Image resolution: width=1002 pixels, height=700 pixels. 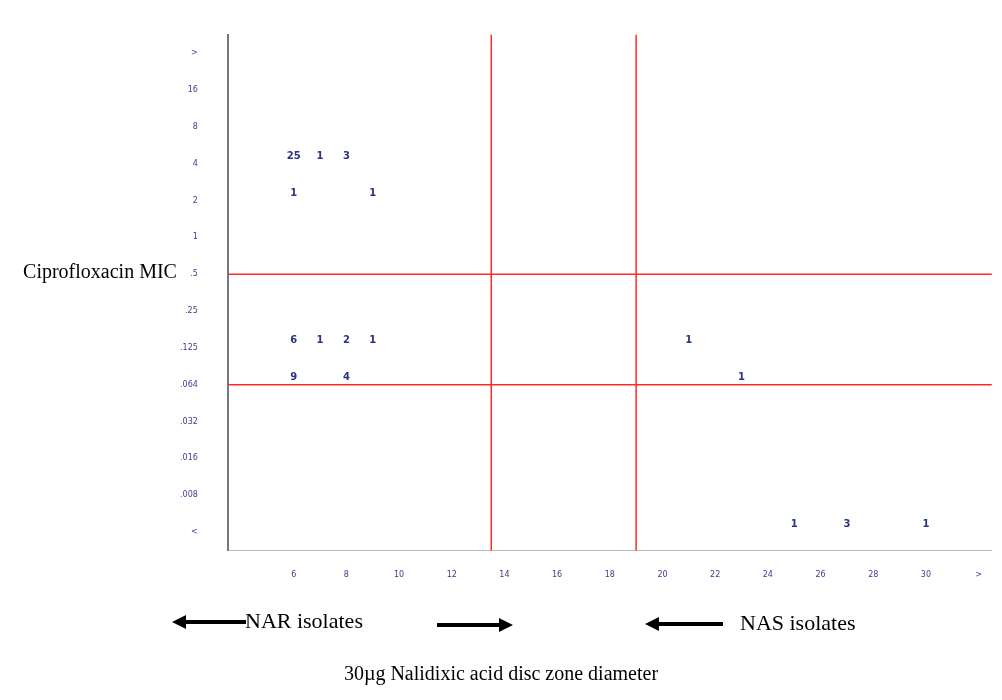 What do you see at coordinates (189, 384) in the screenshot?
I see `y-tick-label: .064` at bounding box center [189, 384].